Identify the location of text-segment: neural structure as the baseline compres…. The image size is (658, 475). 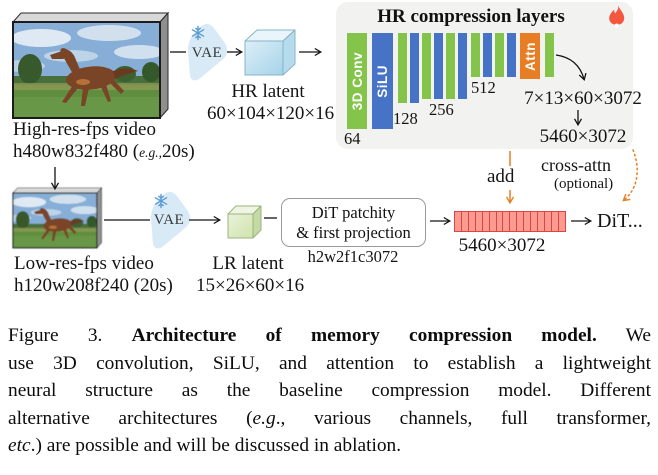
(329, 391).